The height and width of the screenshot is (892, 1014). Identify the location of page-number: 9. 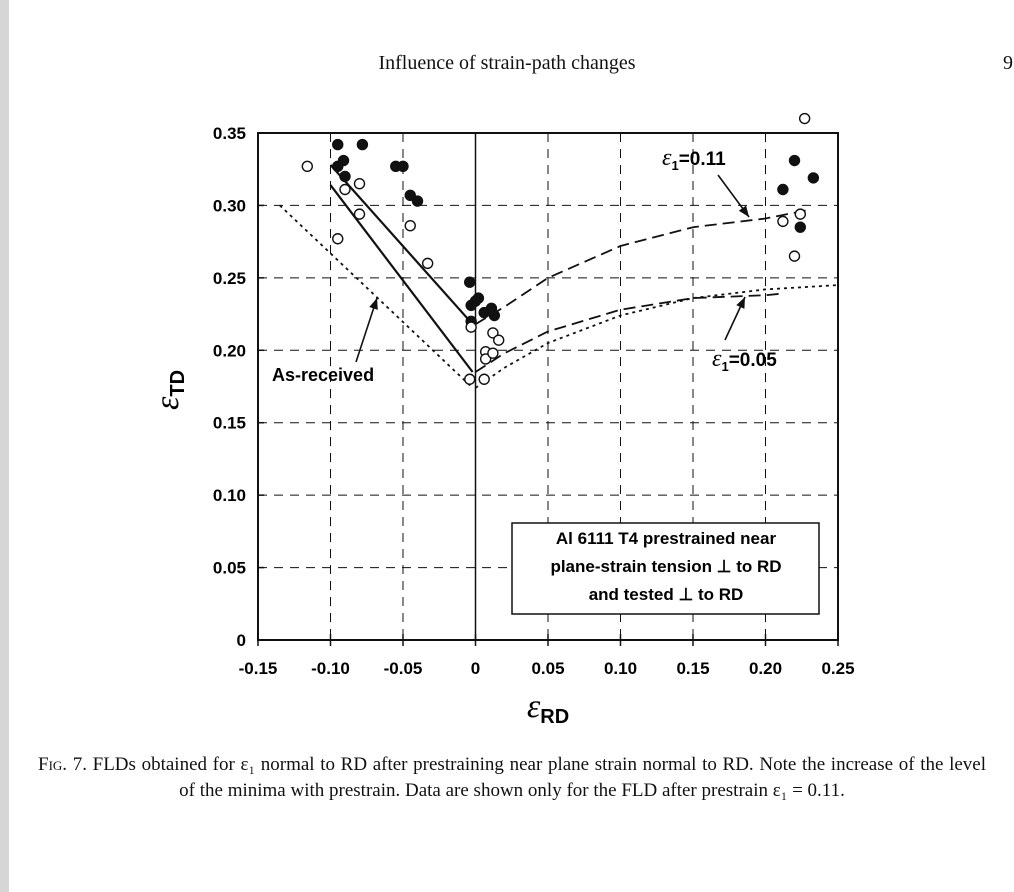
(1008, 63).